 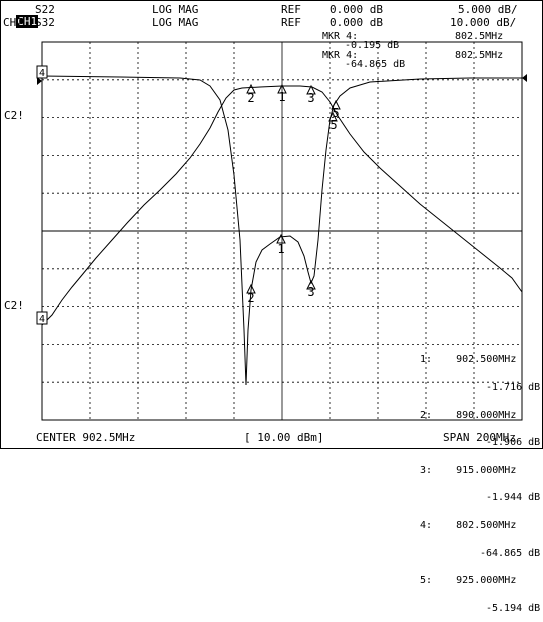 I want to click on ch2-label: CH2, so click(x=13, y=22).